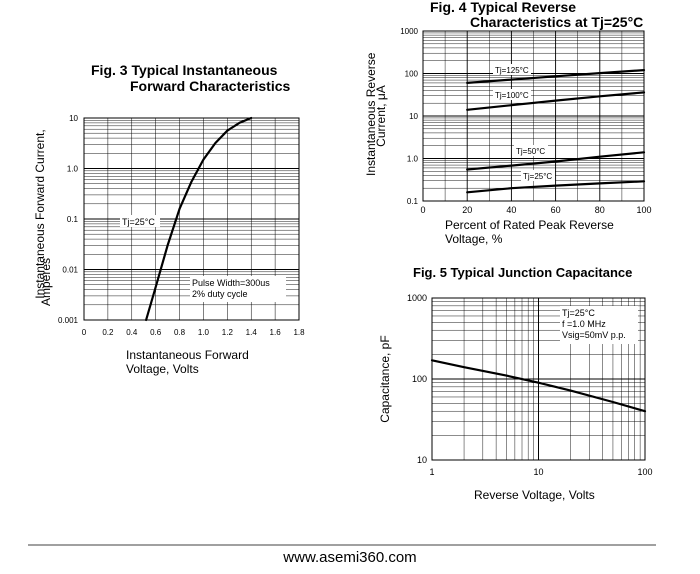 This screenshot has height=574, width=700. What do you see at coordinates (228, 332) in the screenshot?
I see `fig3-x-tick-label: 1.2` at bounding box center [228, 332].